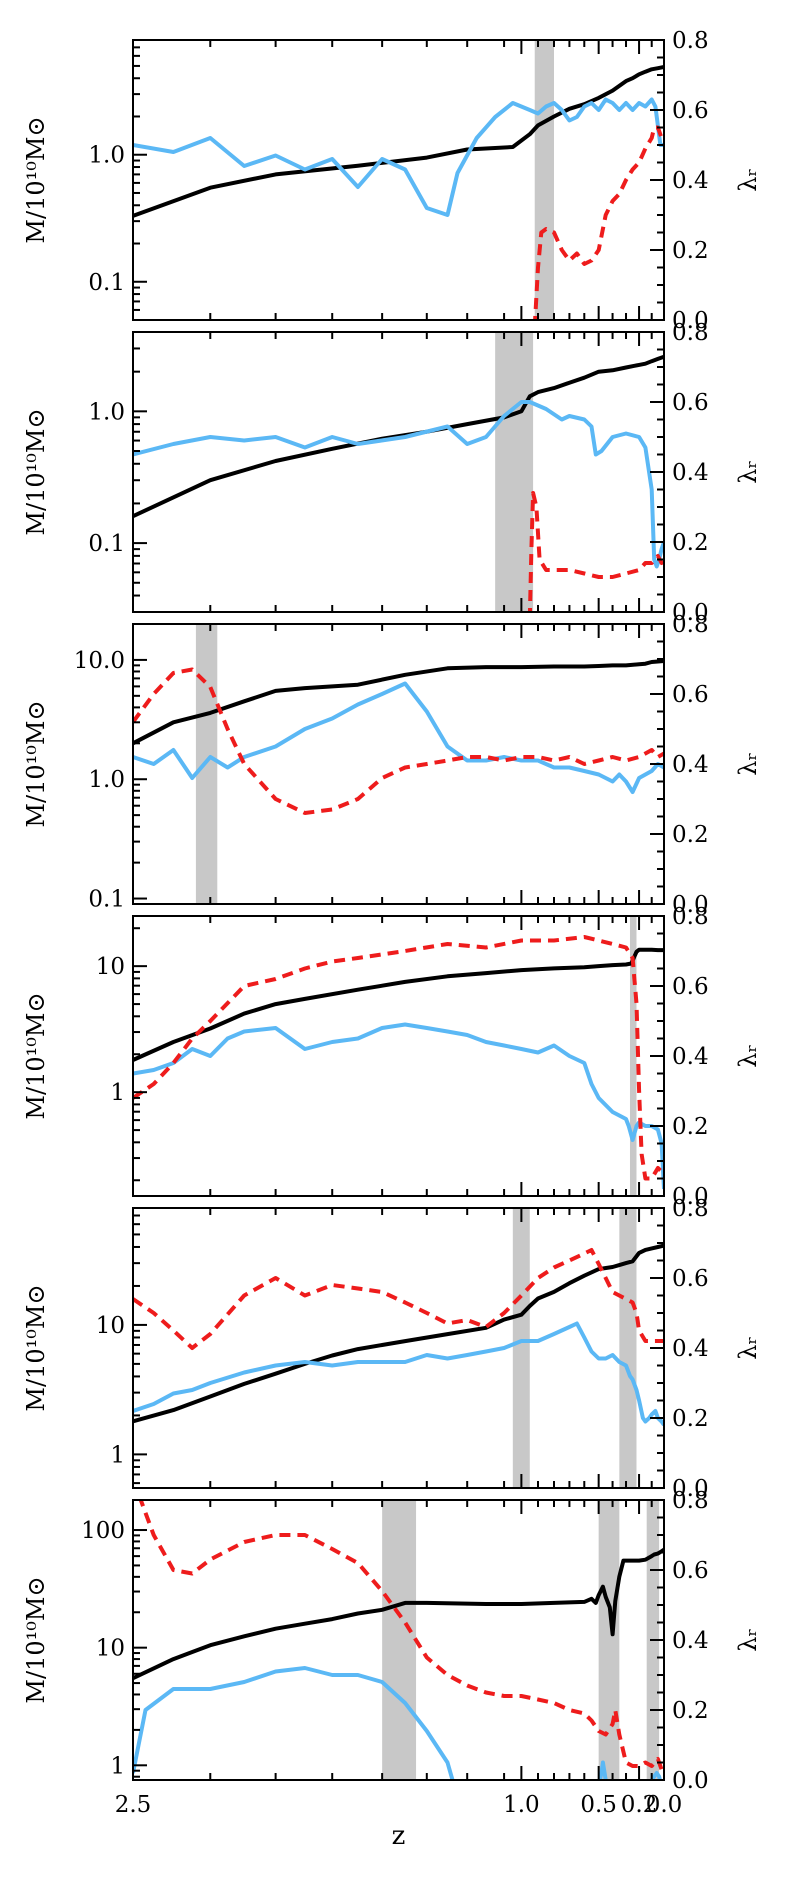 Image resolution: width=789 pixels, height=1893 pixels. Describe the element at coordinates (521, 1805) in the screenshot. I see `x-tick-label: 1.0` at that location.